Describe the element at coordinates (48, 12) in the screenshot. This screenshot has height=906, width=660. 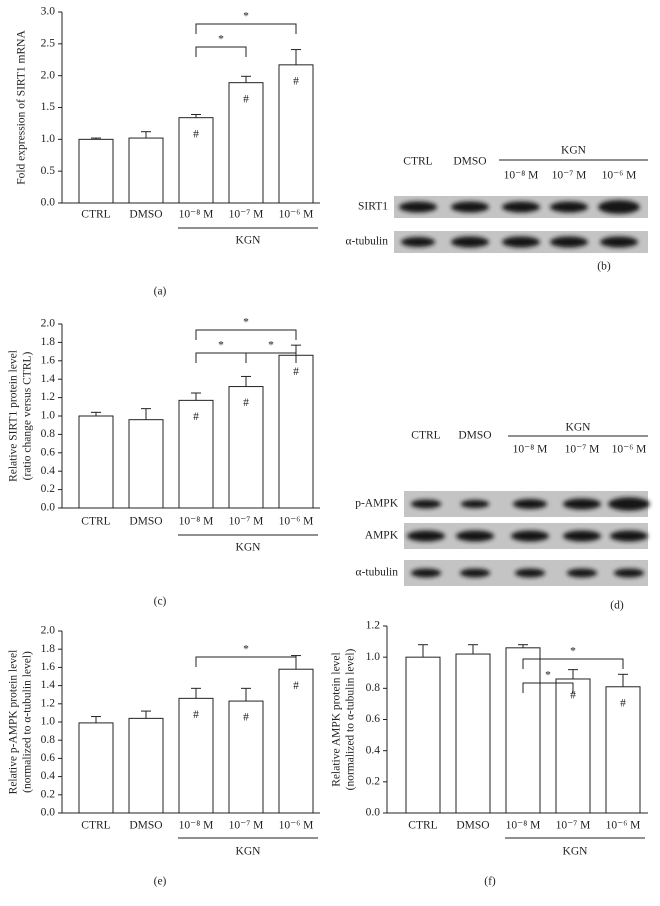
I see `y-tick-label: 3.0` at that location.